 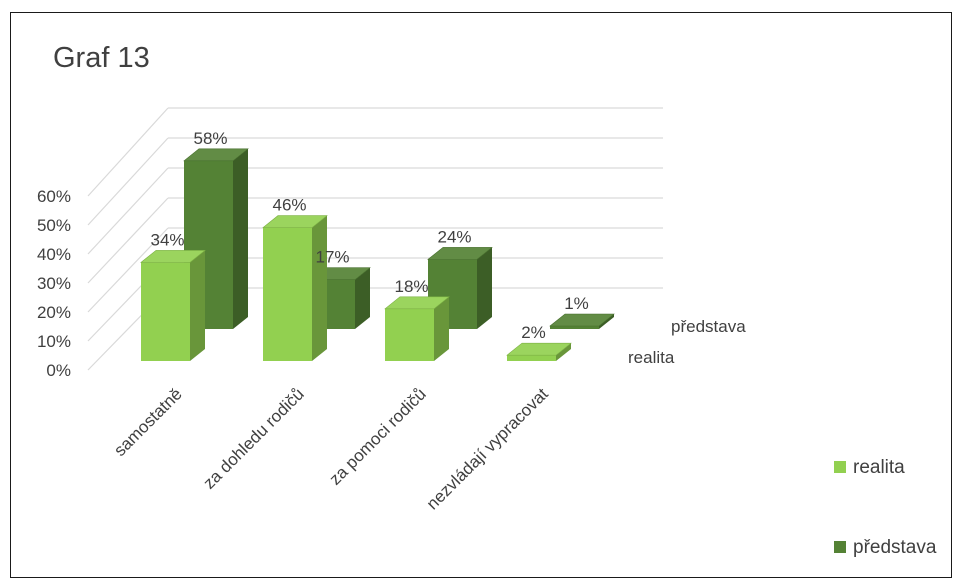 What do you see at coordinates (708, 326) in the screenshot?
I see `series-axis-label: představa` at bounding box center [708, 326].